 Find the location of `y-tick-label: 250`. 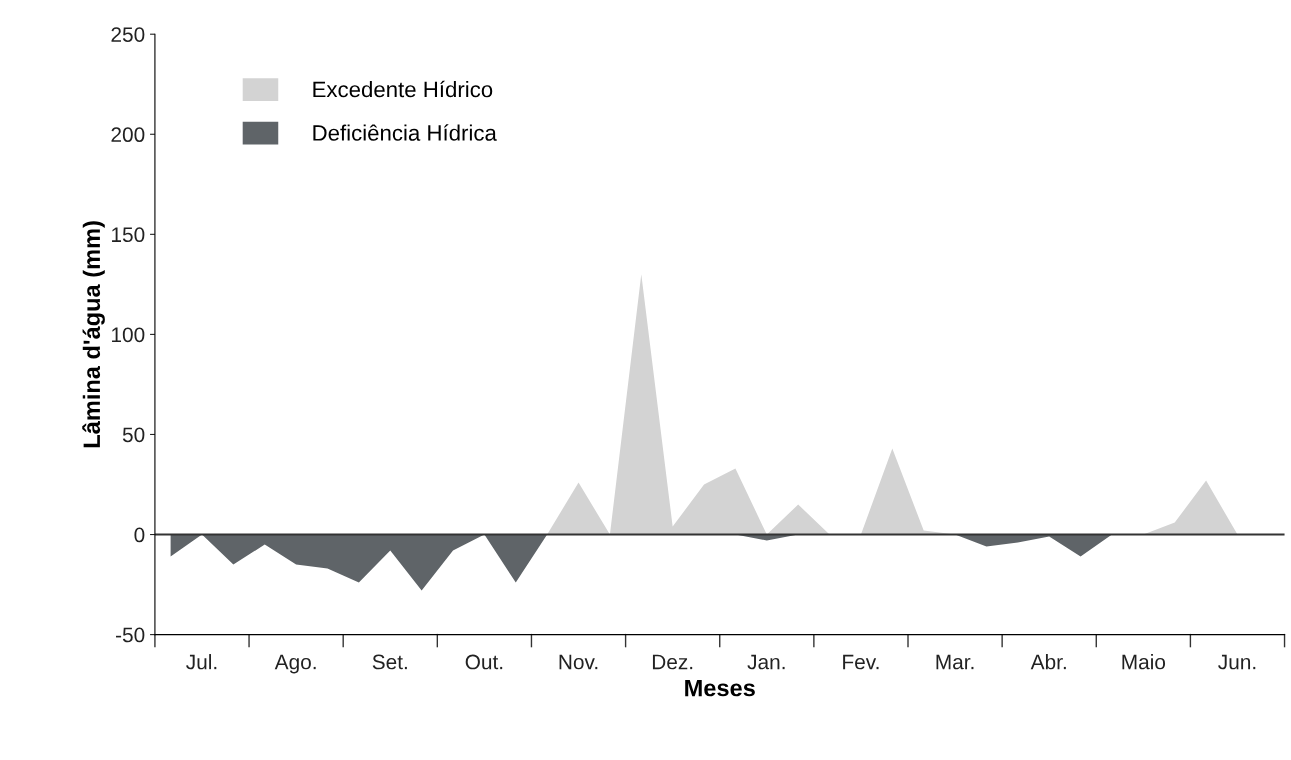

y-tick-label: 250 is located at coordinates (128, 34).